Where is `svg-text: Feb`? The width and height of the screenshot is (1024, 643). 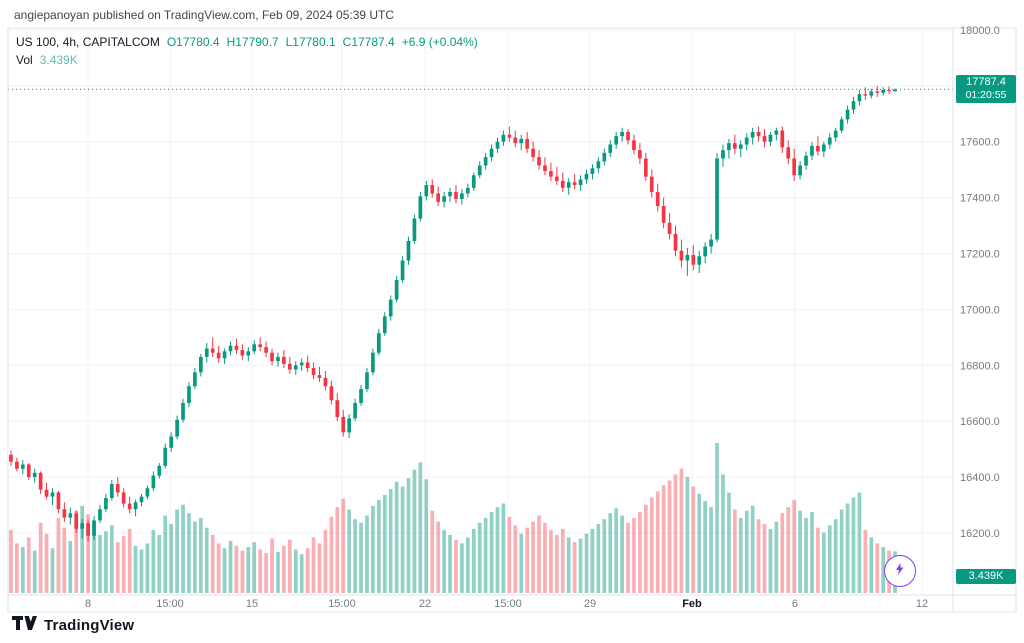
svg-text: Feb is located at coordinates (692, 604).